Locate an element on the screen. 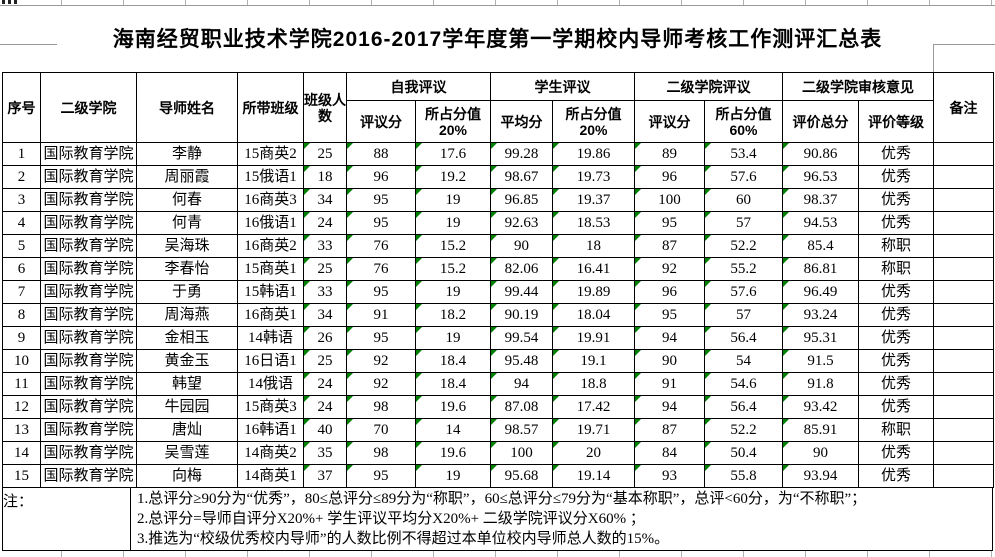  table-cell: 55.8 is located at coordinates (743, 476).